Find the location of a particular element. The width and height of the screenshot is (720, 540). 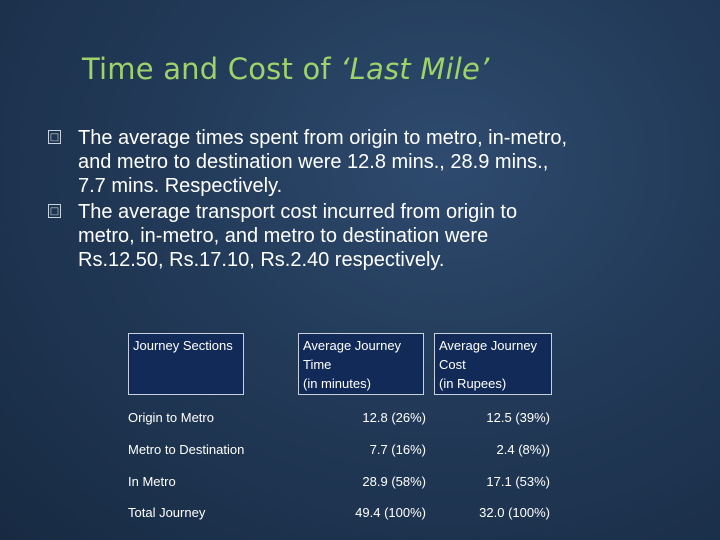

header-line: Cost is located at coordinates (452, 364).